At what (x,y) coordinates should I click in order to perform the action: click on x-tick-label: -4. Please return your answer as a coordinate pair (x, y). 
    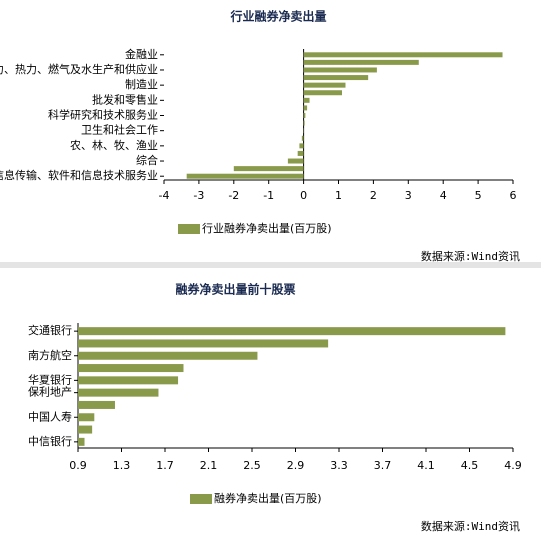
    Looking at the image, I should click on (164, 195).